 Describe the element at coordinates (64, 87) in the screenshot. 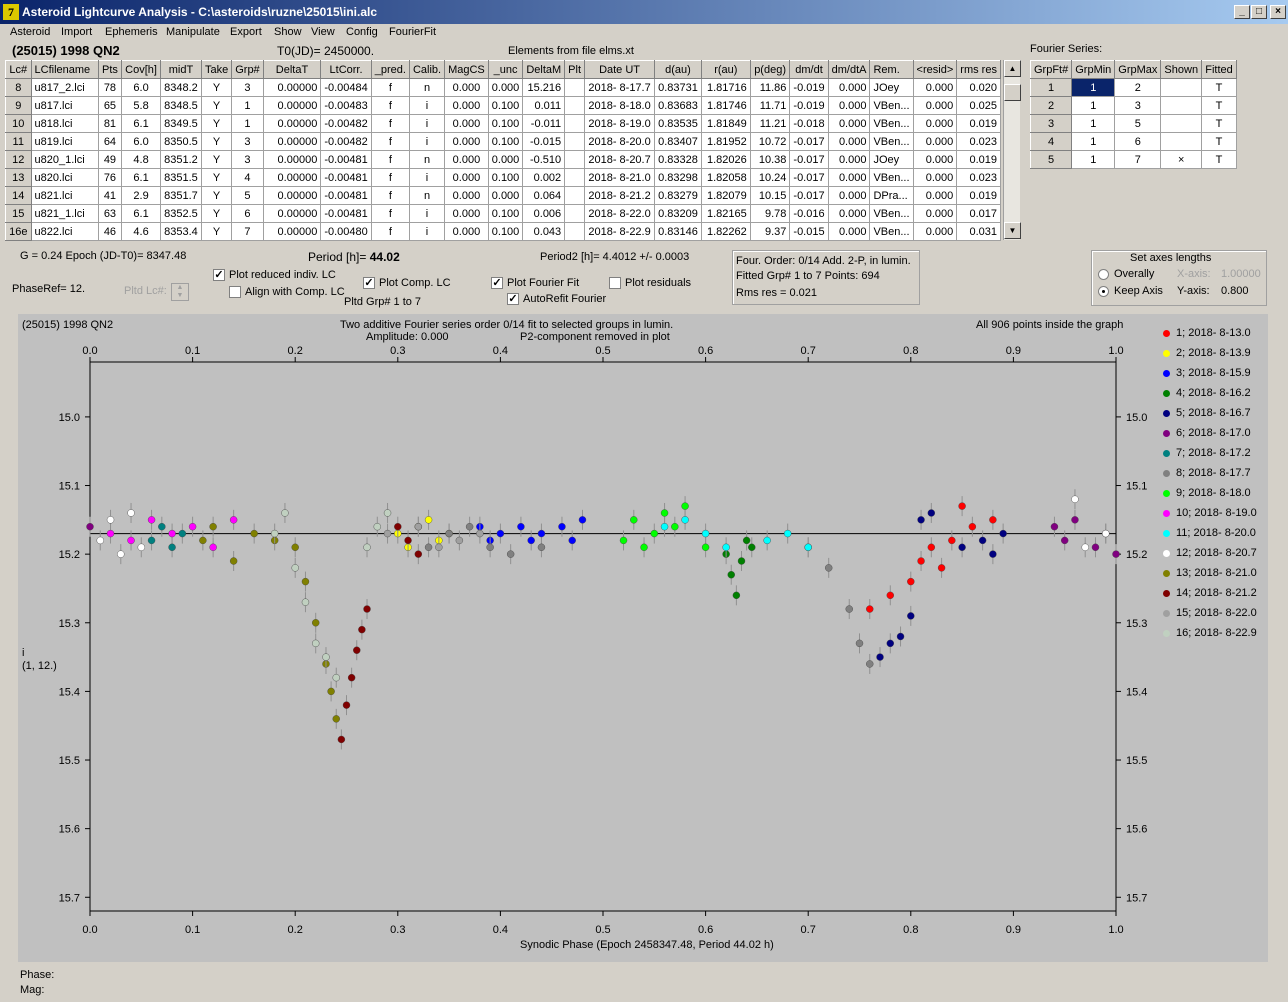

I see `table-cell: u817_2.lci` at that location.